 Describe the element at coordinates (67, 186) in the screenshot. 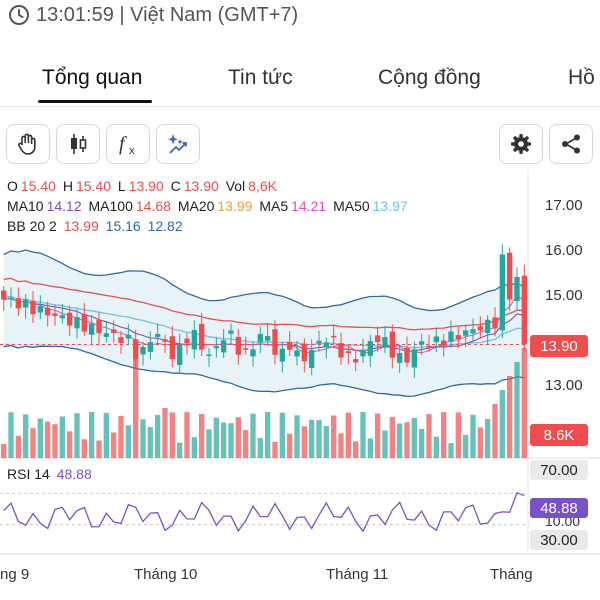

I see `legend-h-key: H` at that location.